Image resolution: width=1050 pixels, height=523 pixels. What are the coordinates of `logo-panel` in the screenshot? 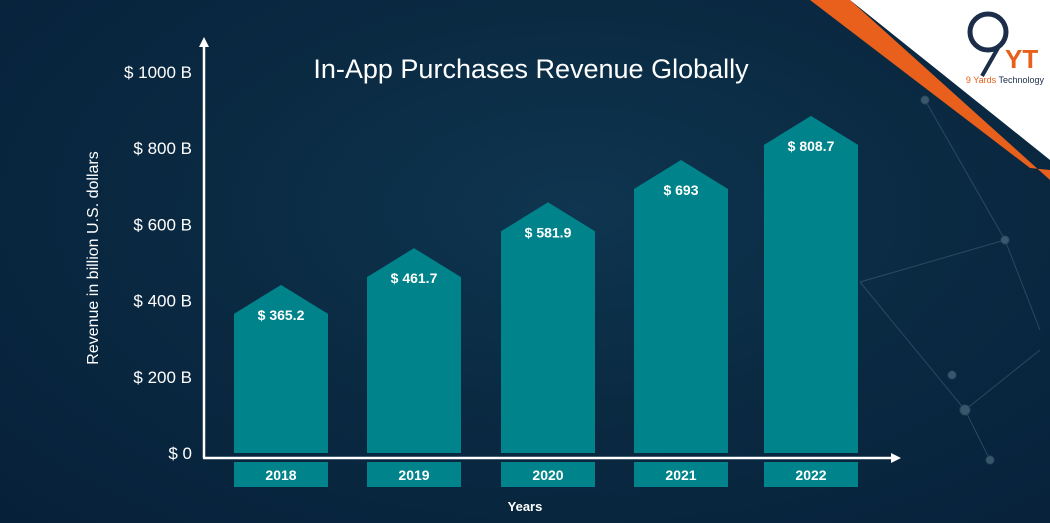 It's located at (950, 80).